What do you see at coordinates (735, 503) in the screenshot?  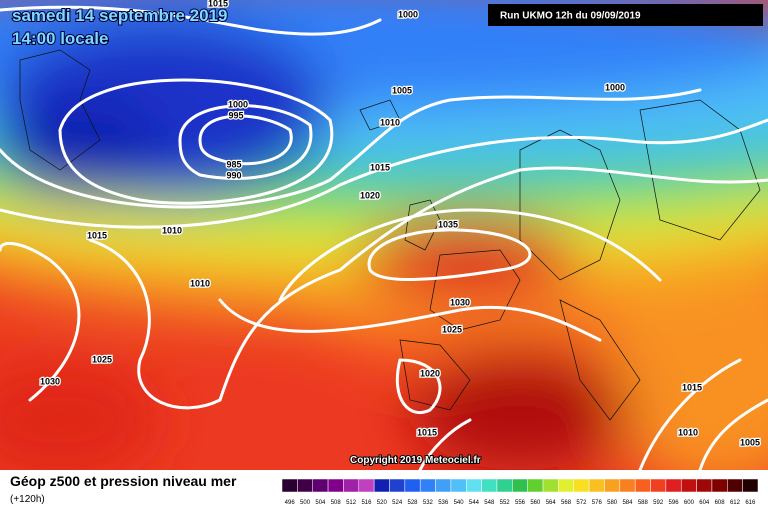 I see `scale-label: 612` at bounding box center [735, 503].